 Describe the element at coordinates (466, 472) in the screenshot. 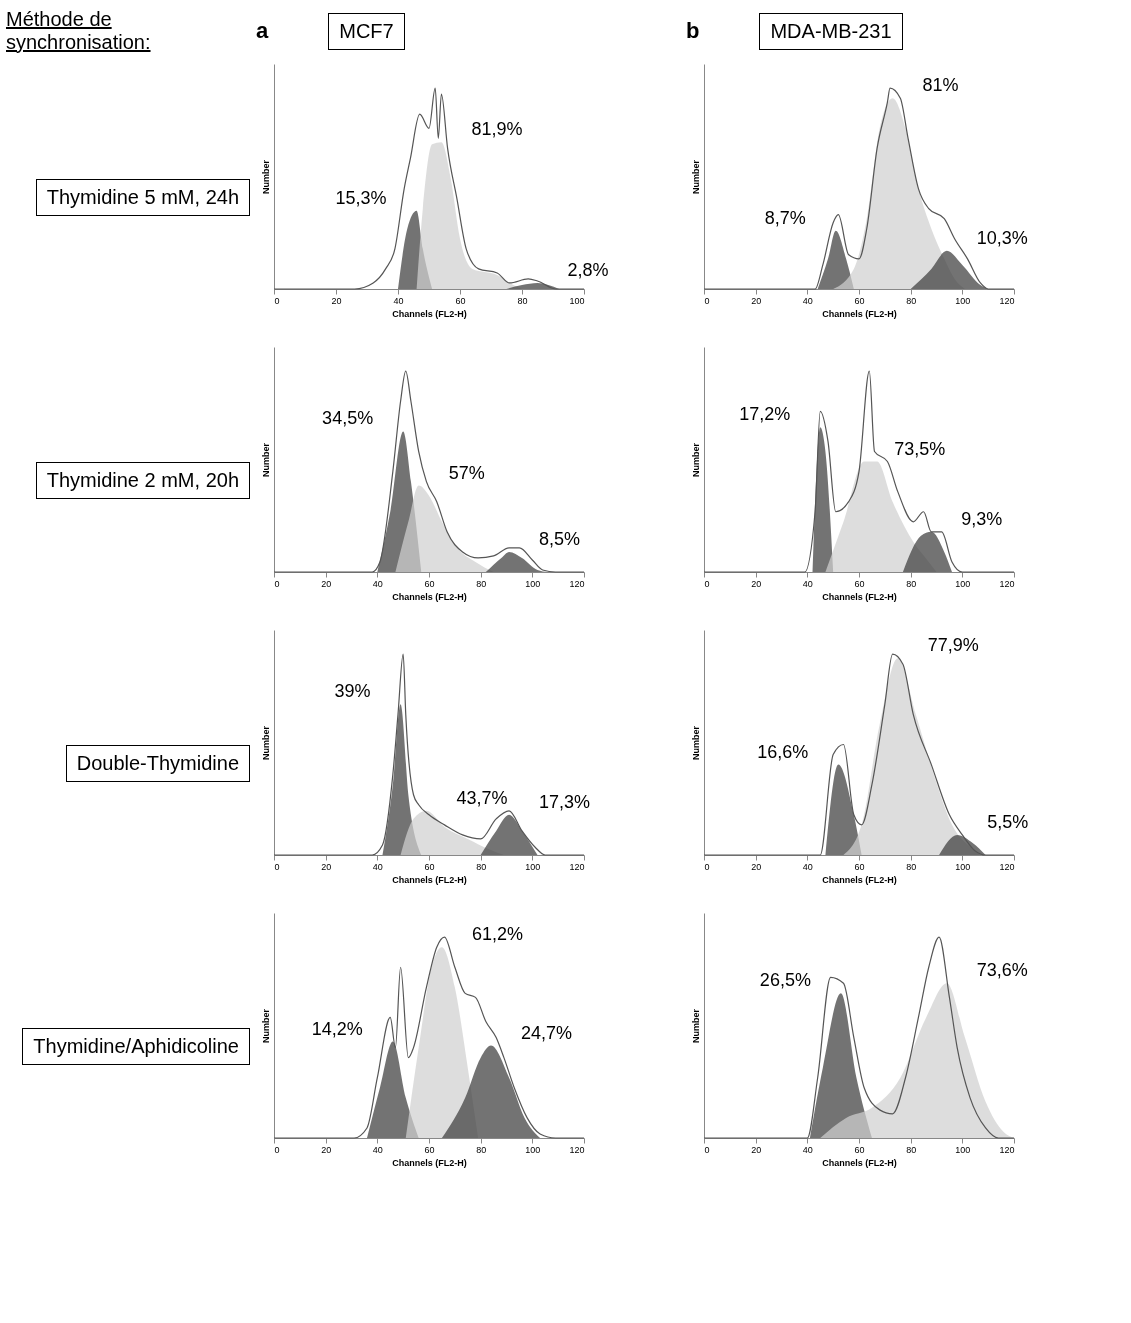

I see `annotation: 57%` at that location.